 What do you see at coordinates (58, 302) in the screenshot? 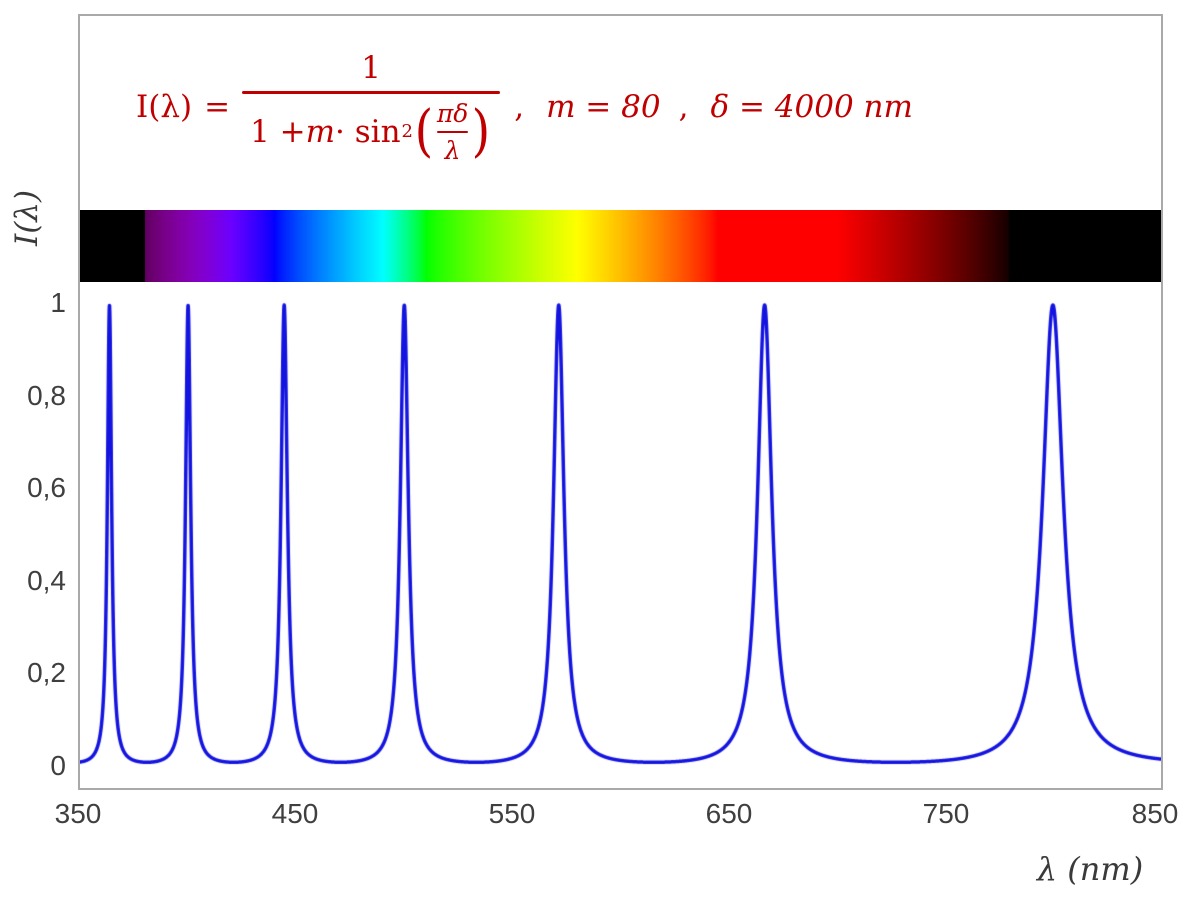
I see `y-tick-label: 1` at bounding box center [58, 302].